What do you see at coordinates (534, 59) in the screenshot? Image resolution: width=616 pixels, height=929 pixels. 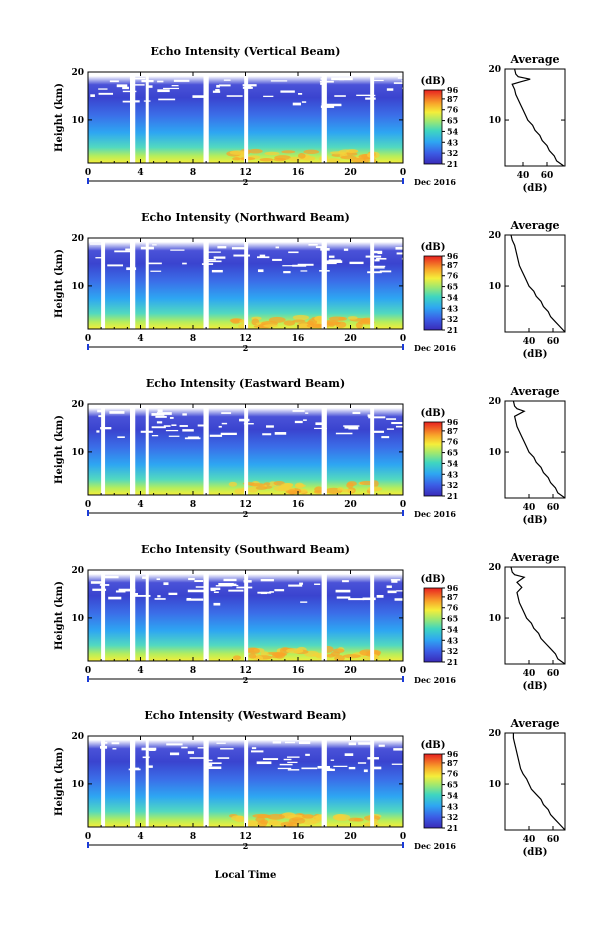 I see `average-title: Average` at bounding box center [534, 59].